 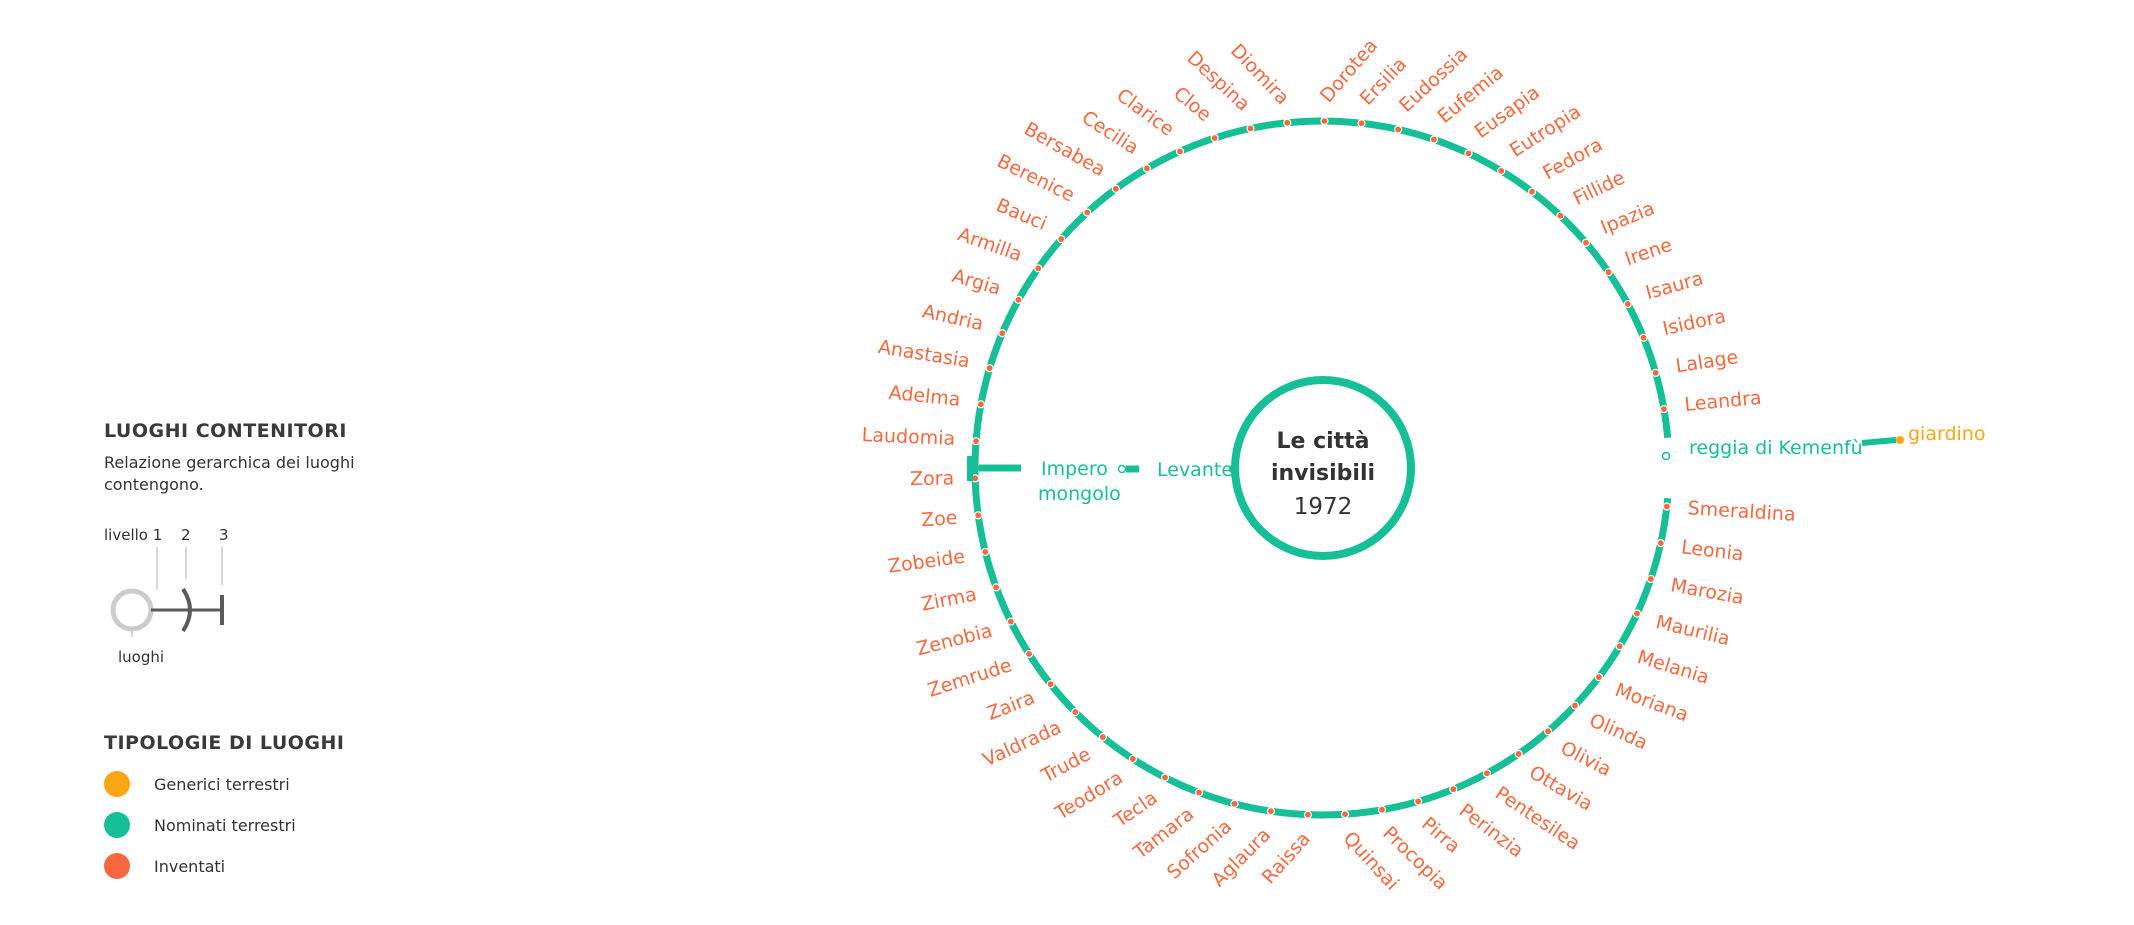 What do you see at coordinates (1011, 706) in the screenshot?
I see `city-label: Zaira` at bounding box center [1011, 706].